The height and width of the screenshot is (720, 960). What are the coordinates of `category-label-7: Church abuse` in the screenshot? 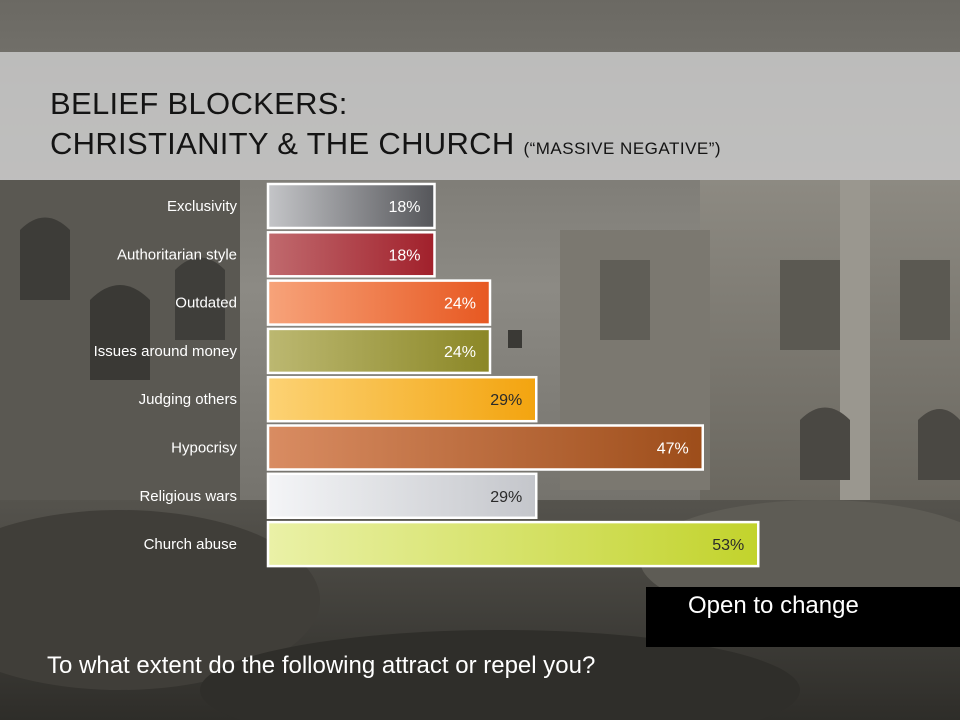 It's located at (190, 544).